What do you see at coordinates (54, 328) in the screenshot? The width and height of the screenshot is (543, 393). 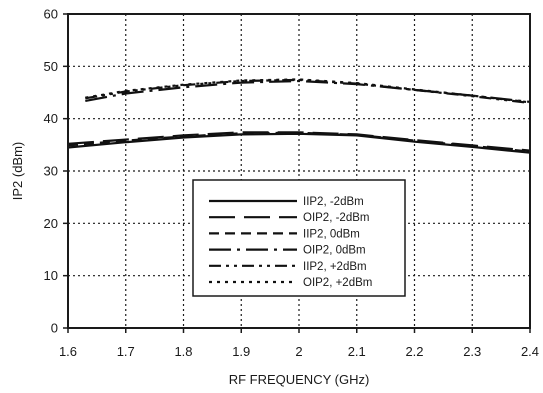 I see `y-tick-label: 0` at bounding box center [54, 328].